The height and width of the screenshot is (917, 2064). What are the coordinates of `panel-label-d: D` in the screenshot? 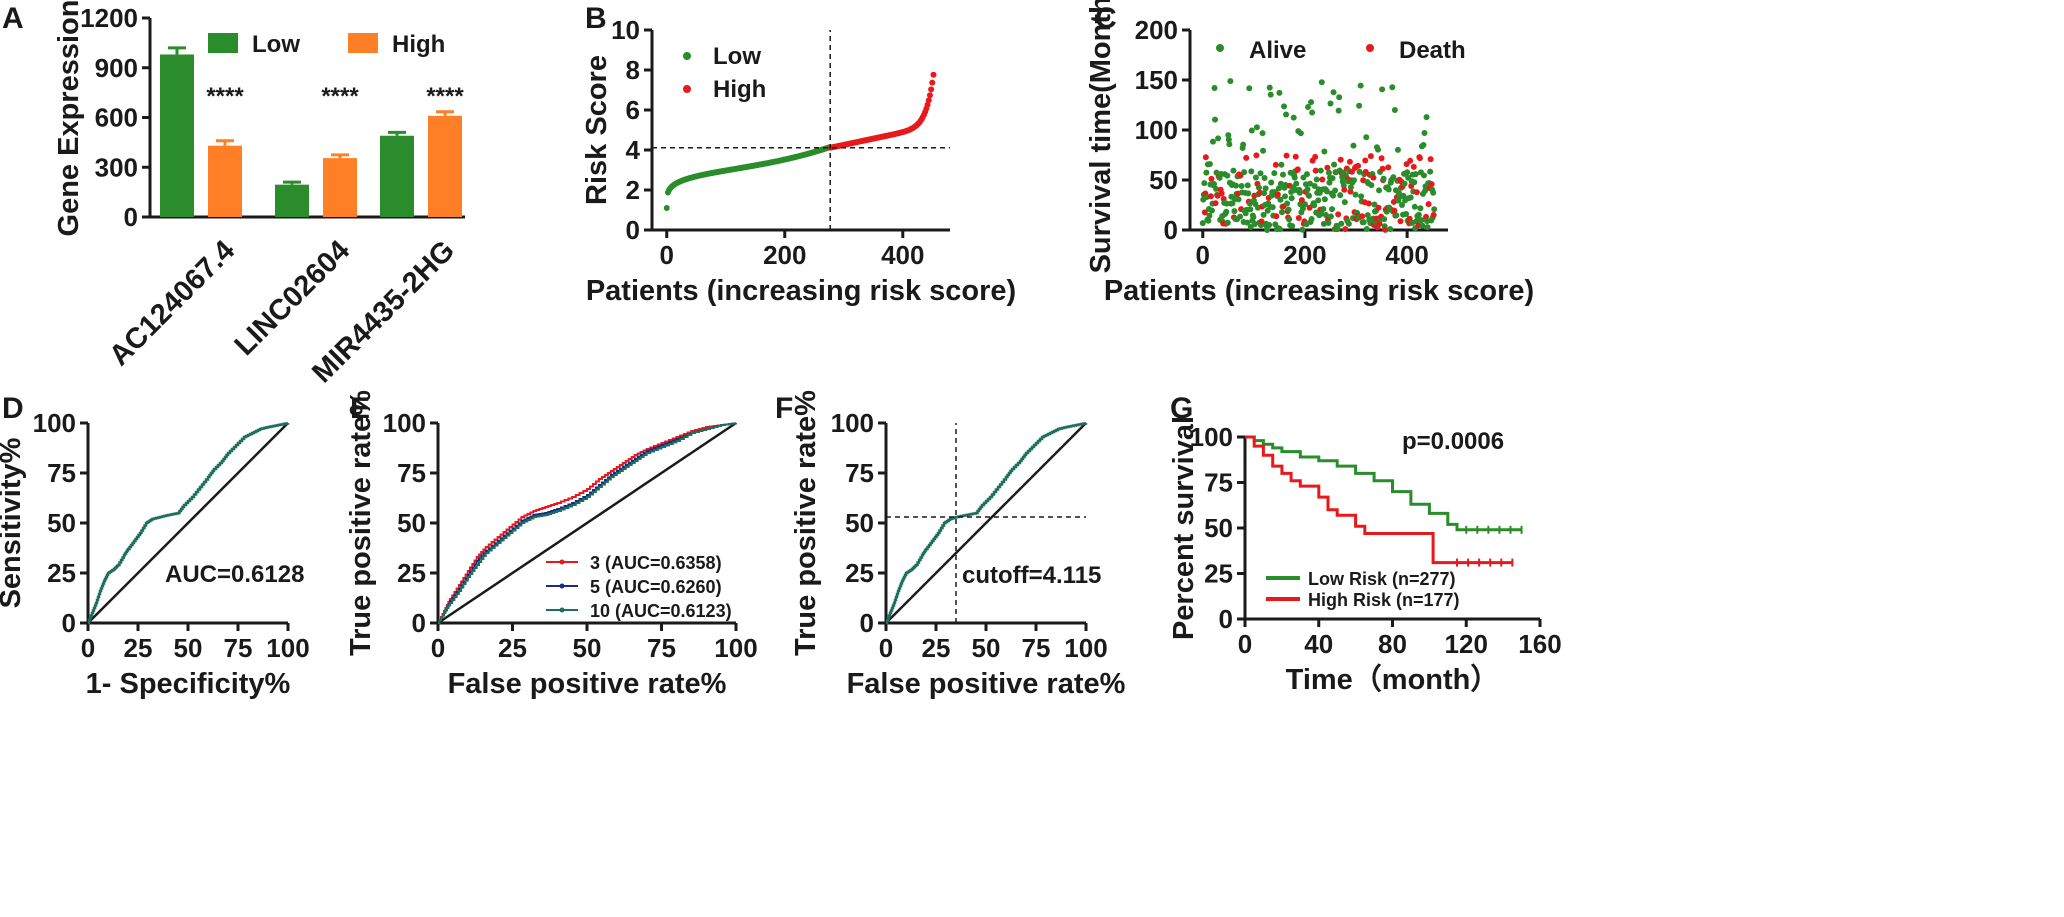 It's located at (13, 408).